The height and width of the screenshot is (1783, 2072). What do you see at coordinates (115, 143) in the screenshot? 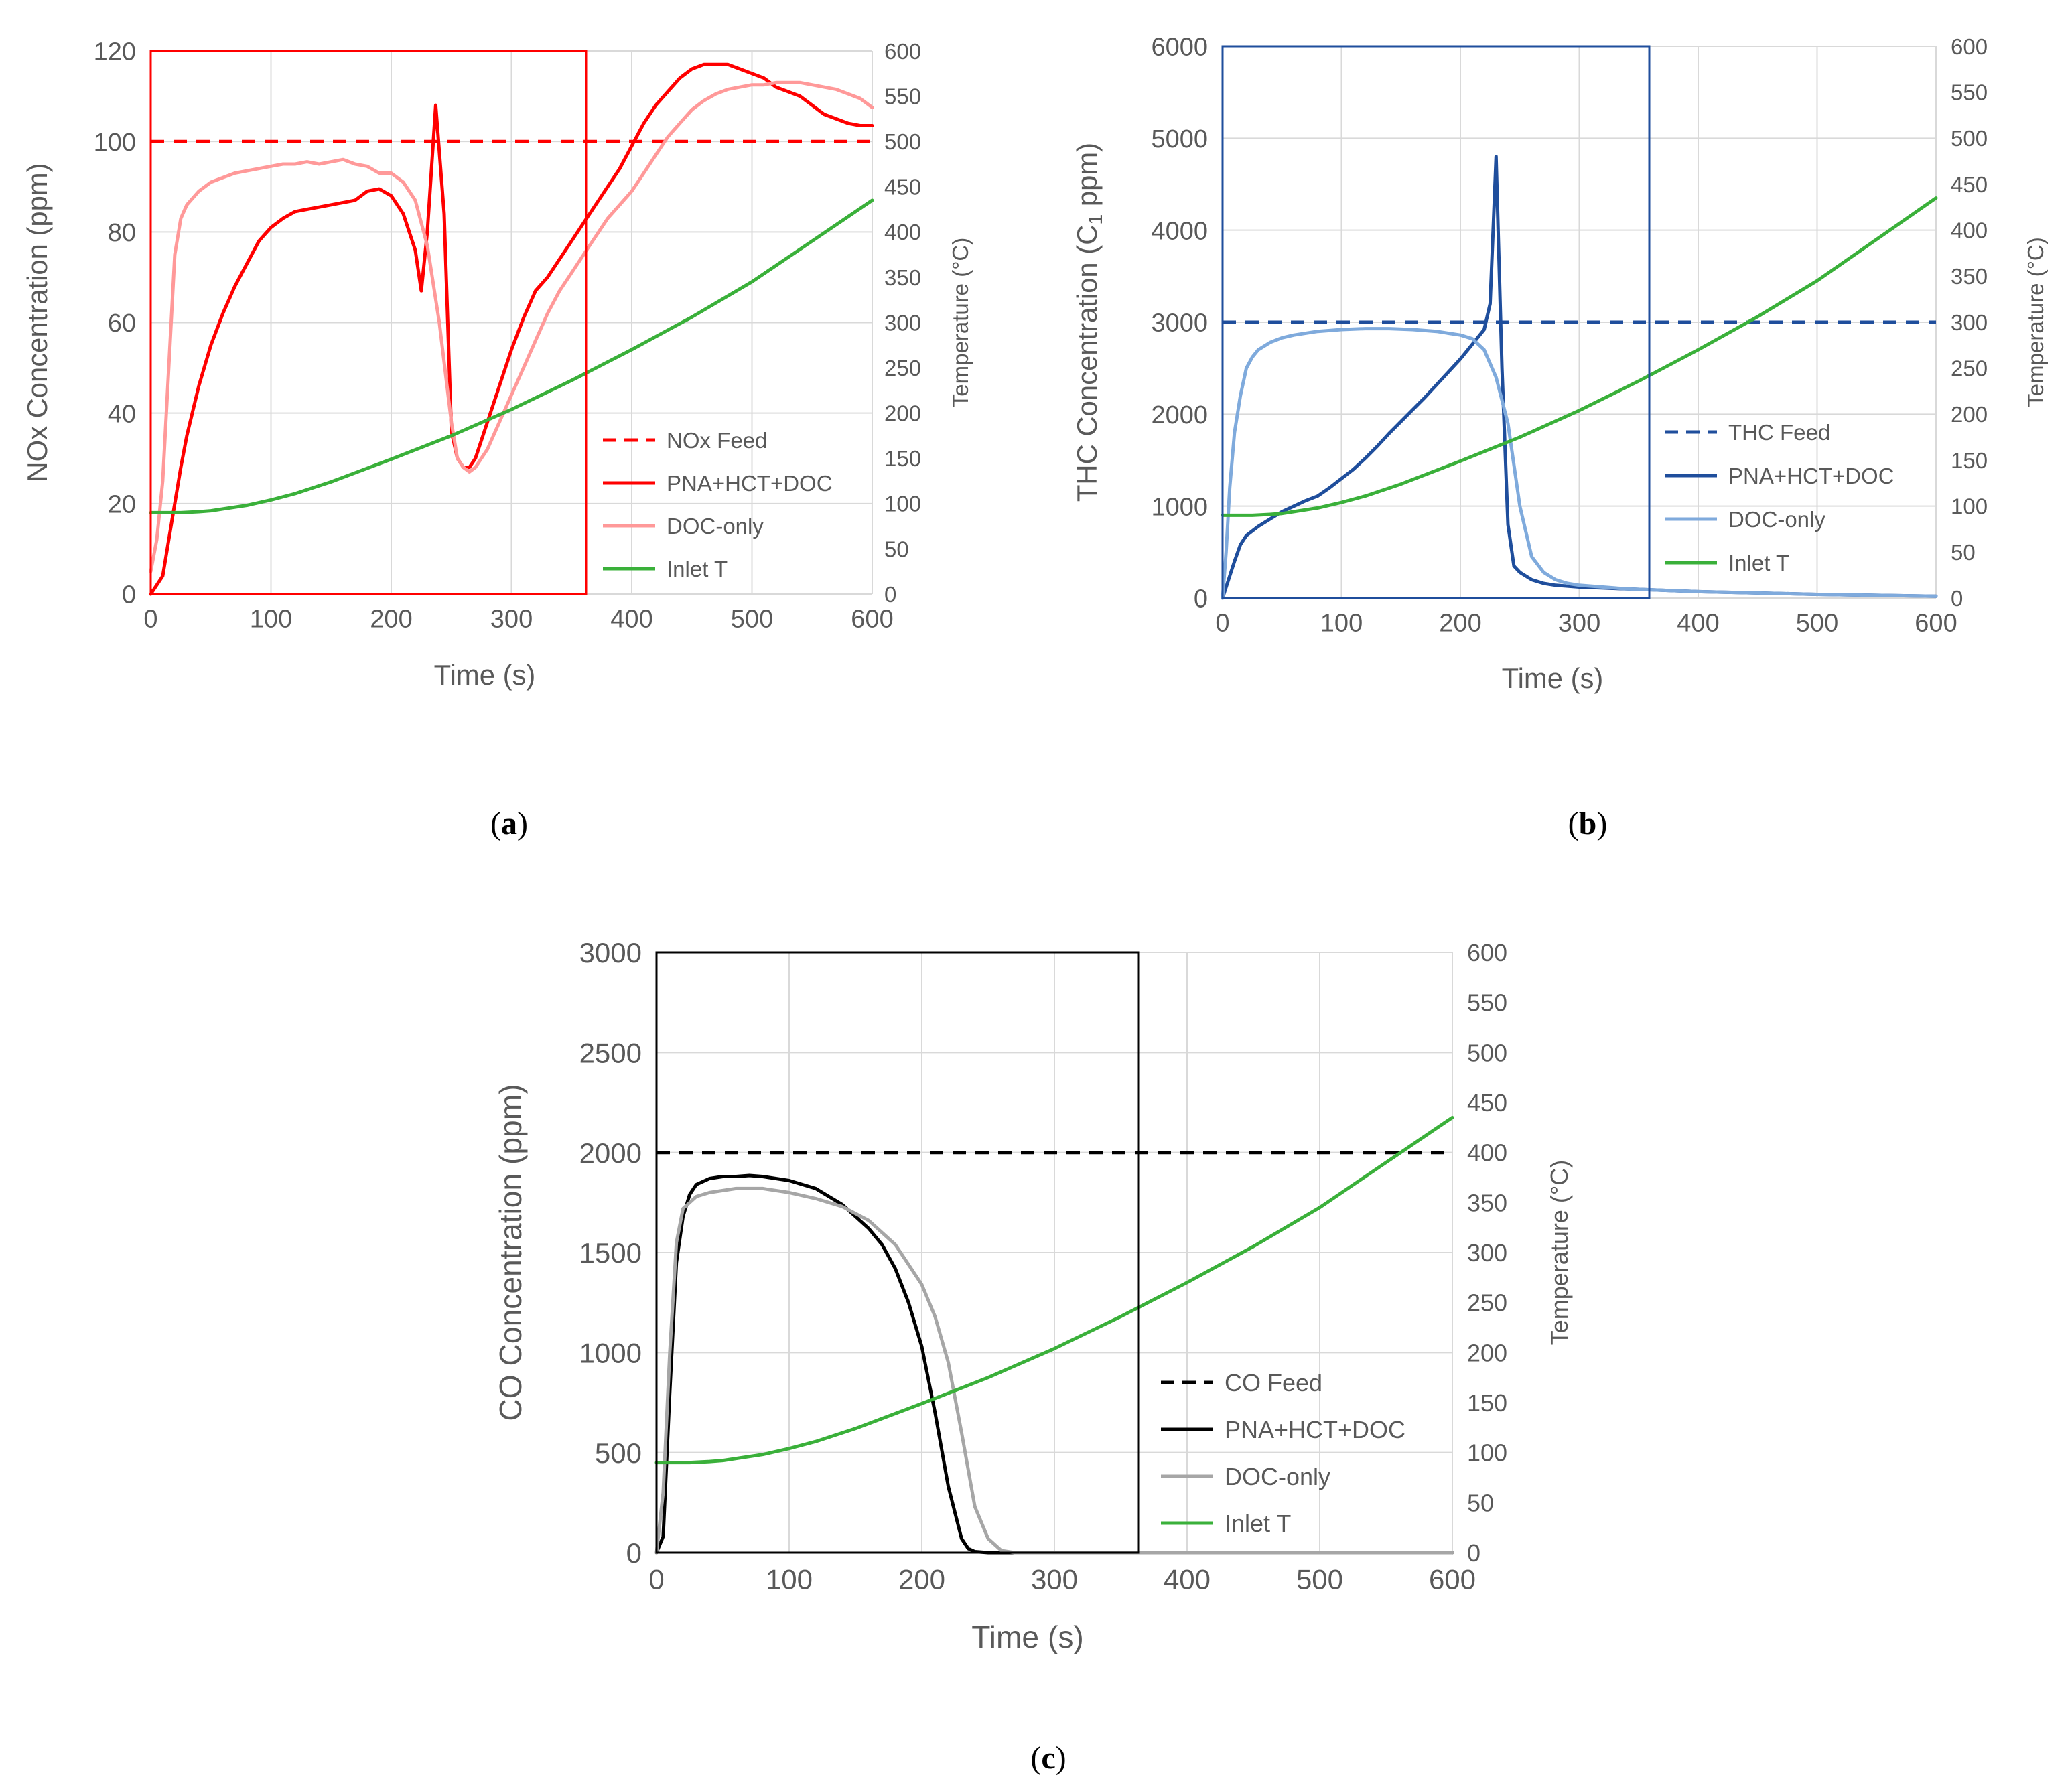
I see `y-tick-label: 100` at bounding box center [115, 143].